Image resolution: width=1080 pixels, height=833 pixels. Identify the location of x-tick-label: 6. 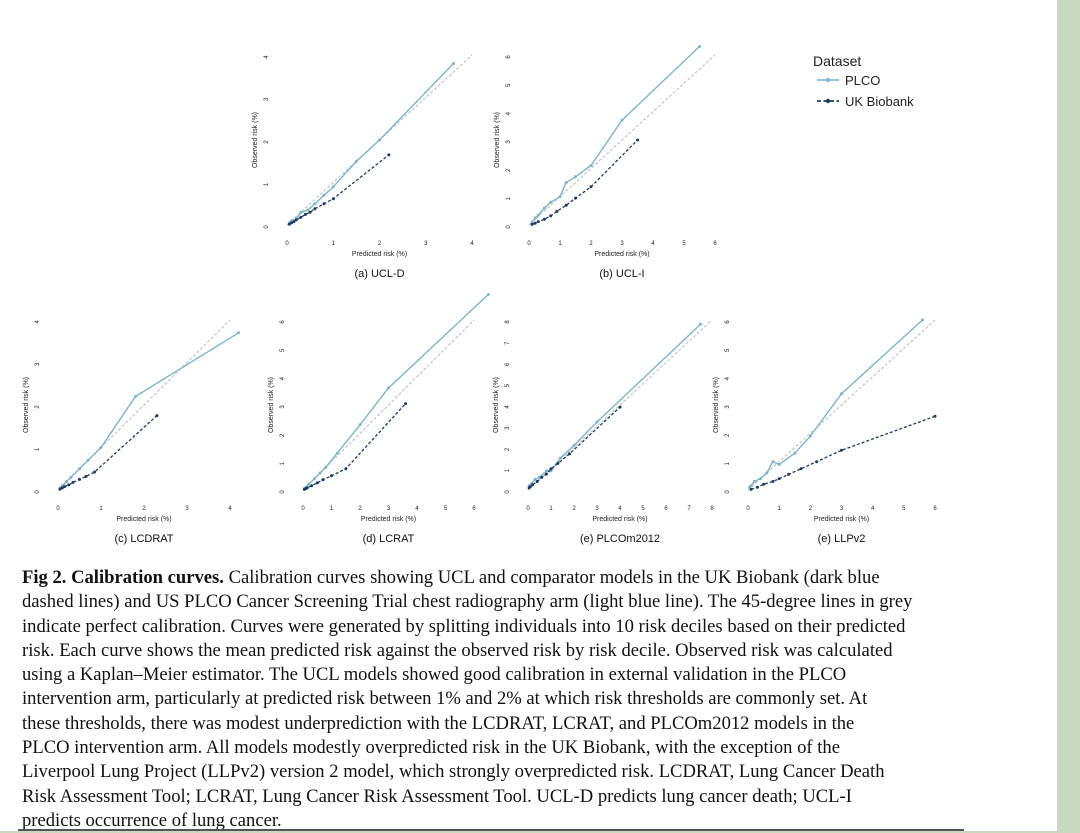
(935, 509).